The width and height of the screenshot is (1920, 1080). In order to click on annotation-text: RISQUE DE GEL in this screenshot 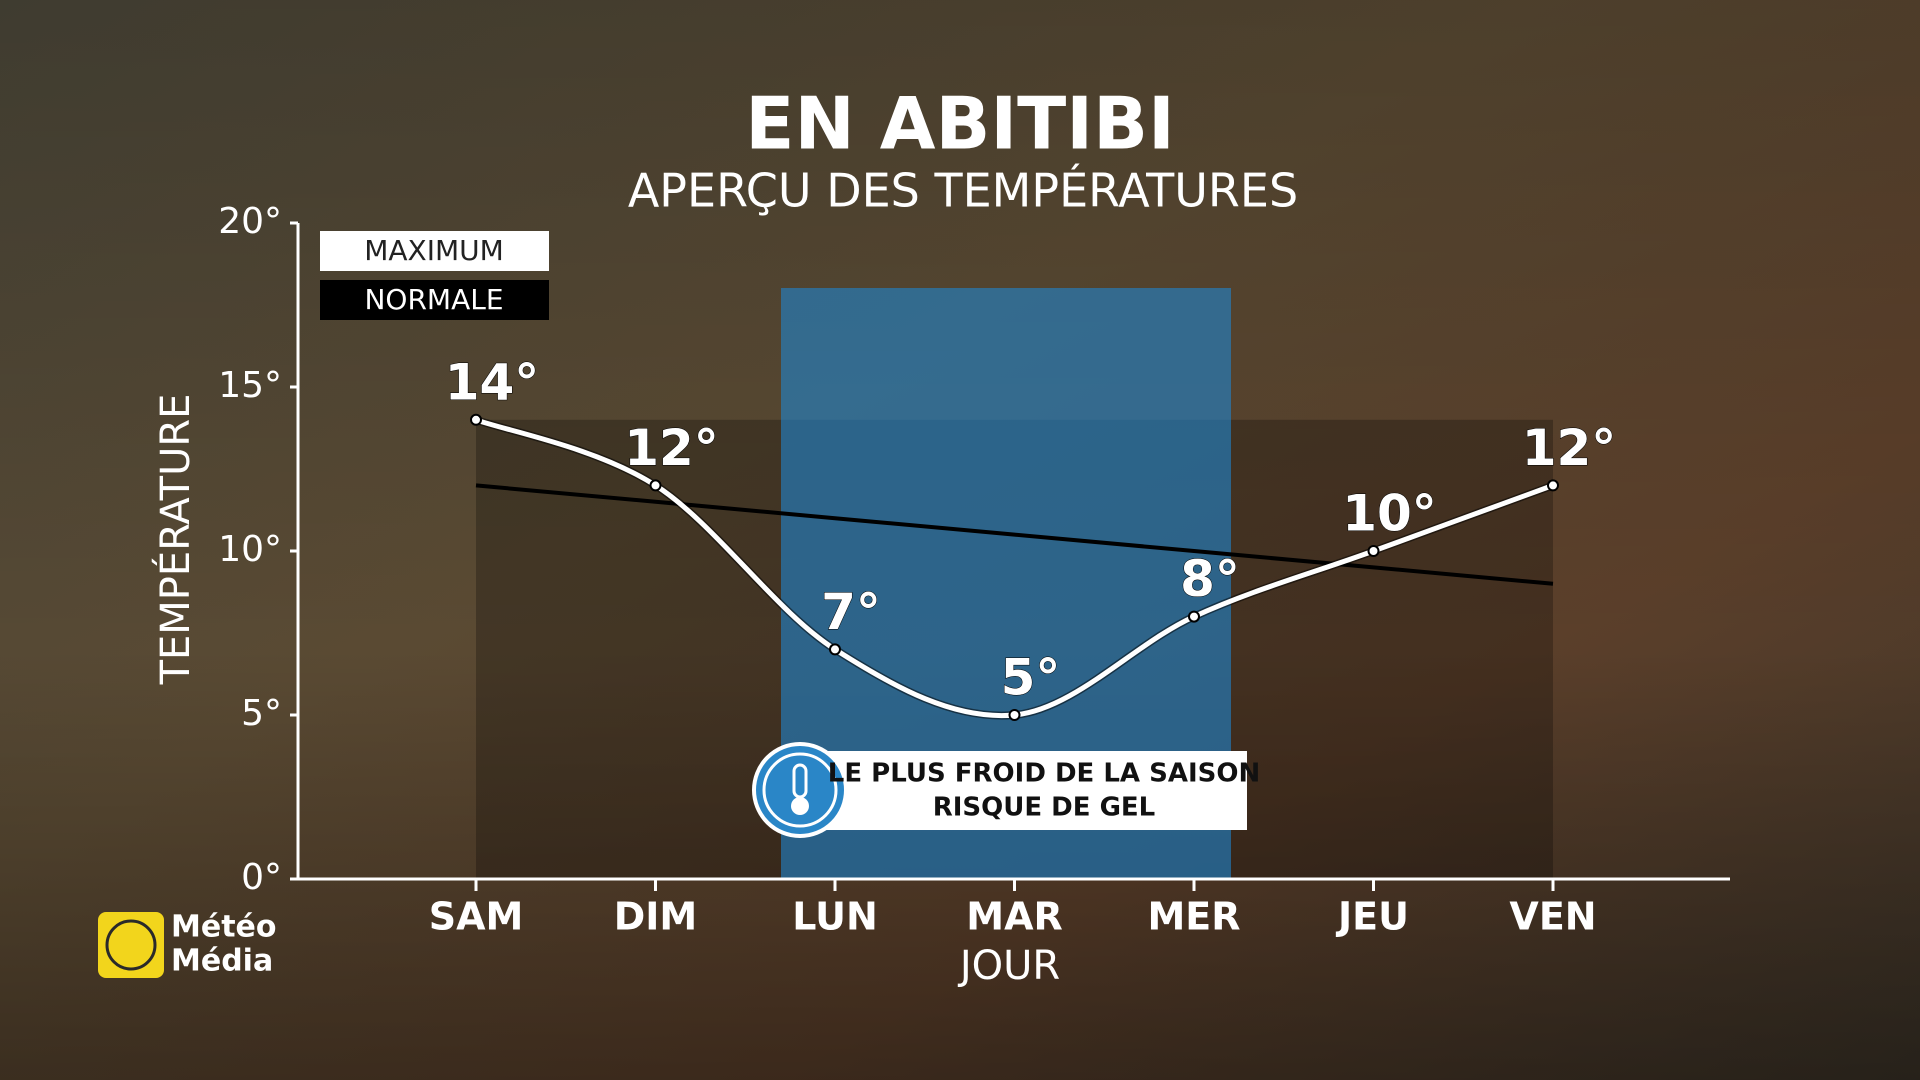, I will do `click(1044, 808)`.